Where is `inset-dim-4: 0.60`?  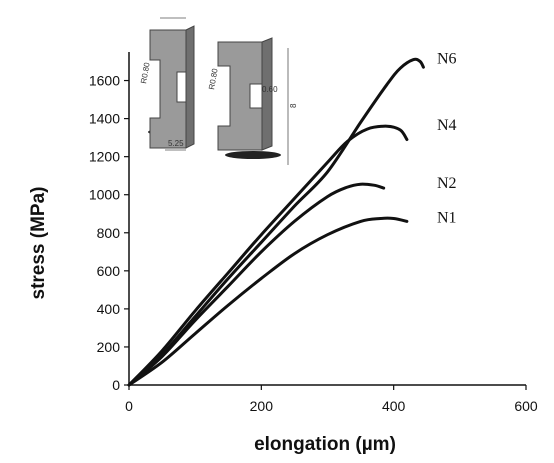
inset-dim-4: 0.60 is located at coordinates (270, 89).